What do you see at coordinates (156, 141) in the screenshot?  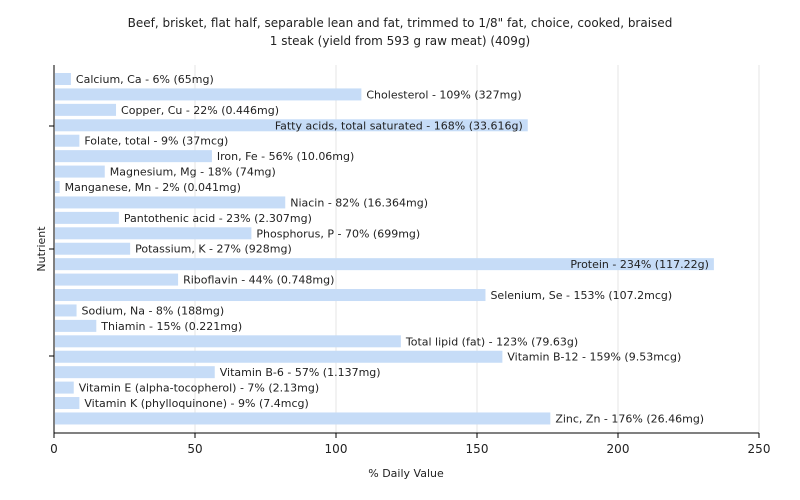 I see `bar-label: Folate, total - 9% (37mcg)` at bounding box center [156, 141].